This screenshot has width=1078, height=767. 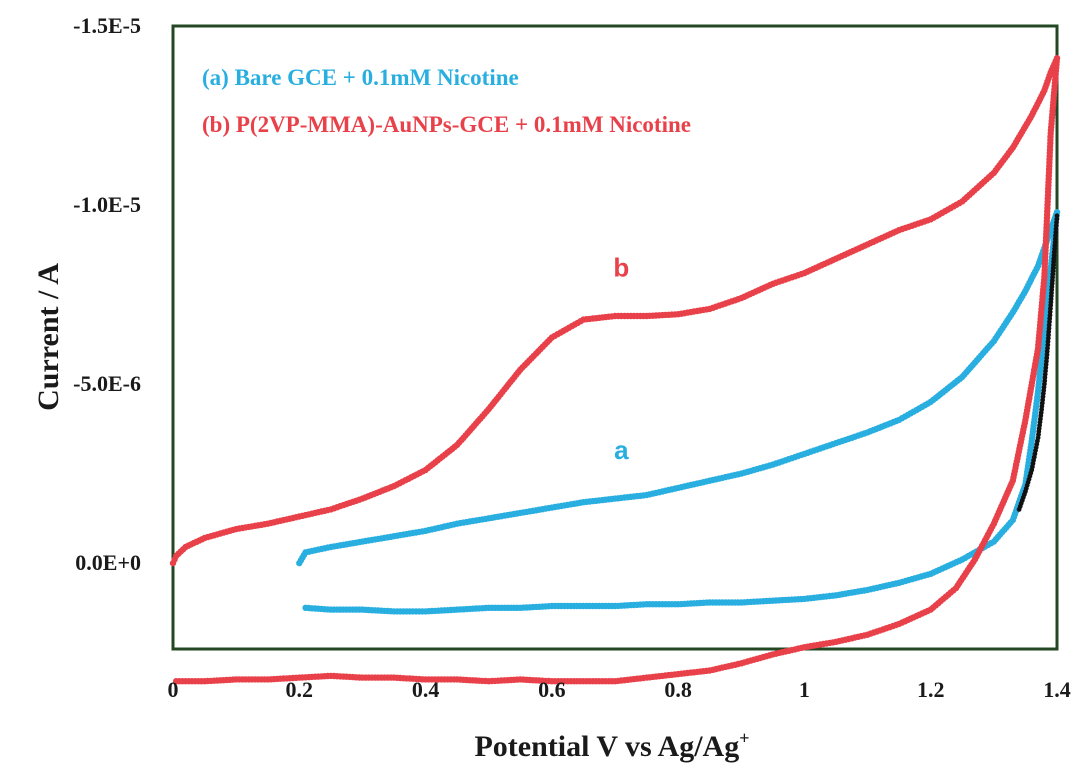 I want to click on y-axis-title: Current / A, so click(x=48, y=337).